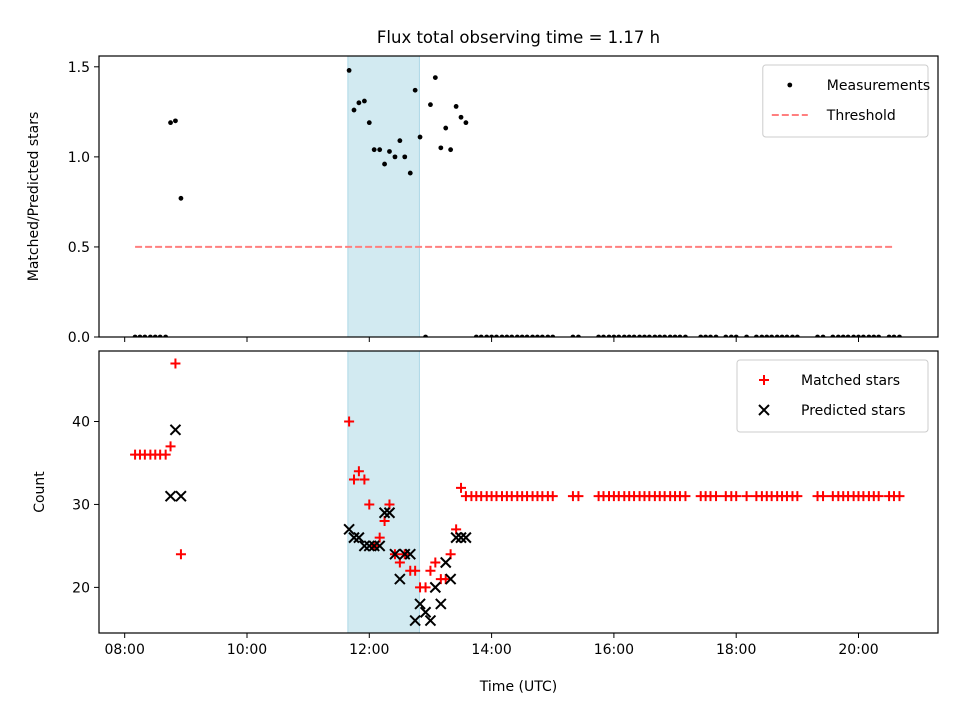 The width and height of the screenshot is (960, 720). I want to click on legend-label: Measurements, so click(878, 86).